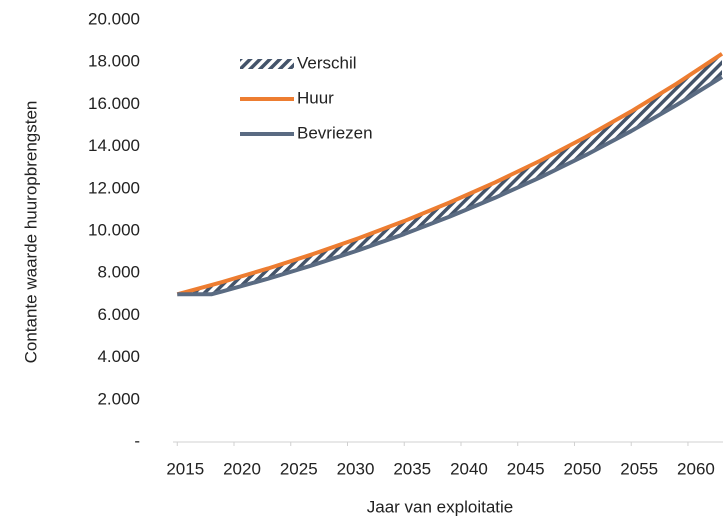 The height and width of the screenshot is (520, 723). Describe the element at coordinates (583, 468) in the screenshot. I see `x-tick-label: 2050` at that location.